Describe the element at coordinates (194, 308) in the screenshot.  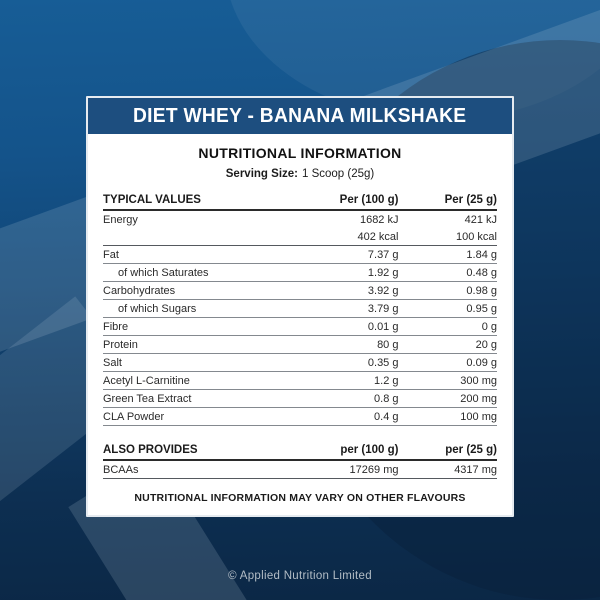
I see `row-label: of which Sugars` at that location.